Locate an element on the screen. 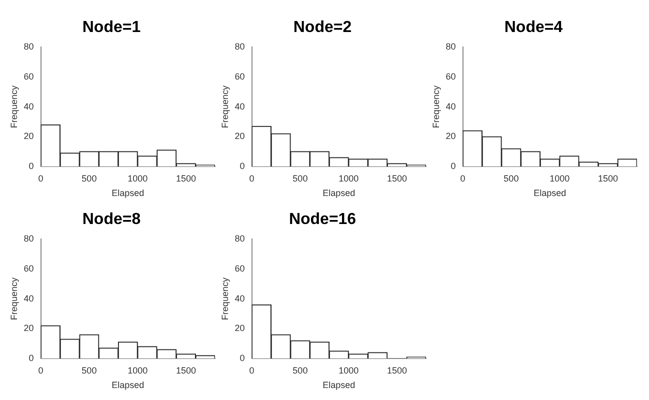 The width and height of the screenshot is (649, 400). chart-title: Node=1 is located at coordinates (111, 27).